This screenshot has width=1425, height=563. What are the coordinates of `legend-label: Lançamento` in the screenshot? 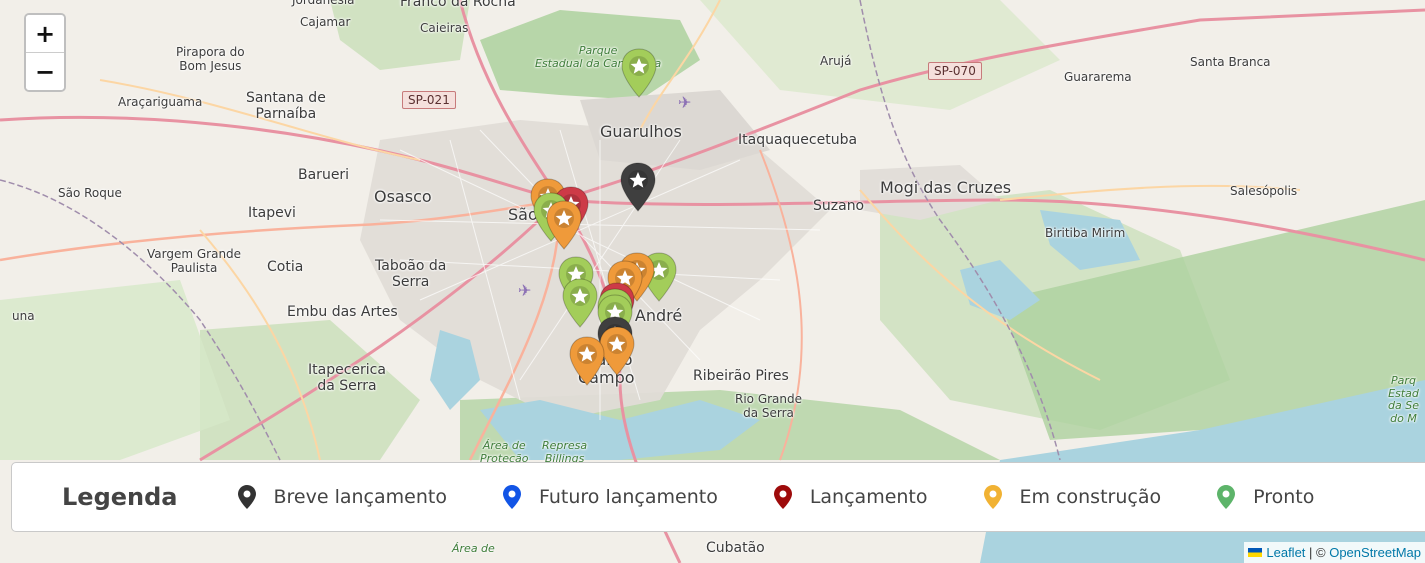 It's located at (868, 497).